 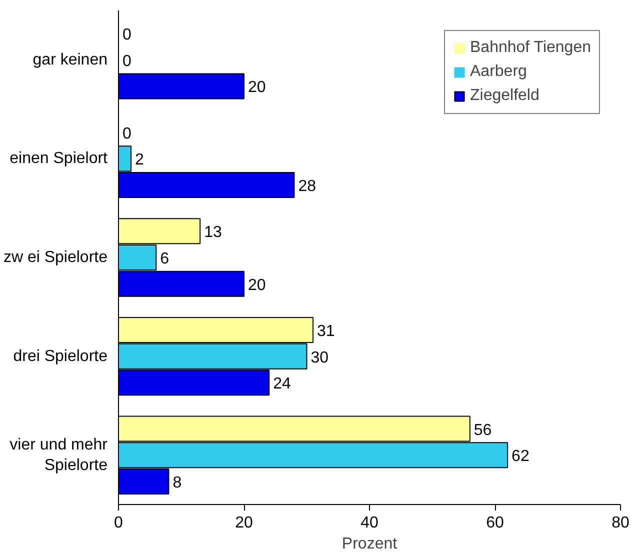 I want to click on data-label: 2, so click(x=139, y=160).